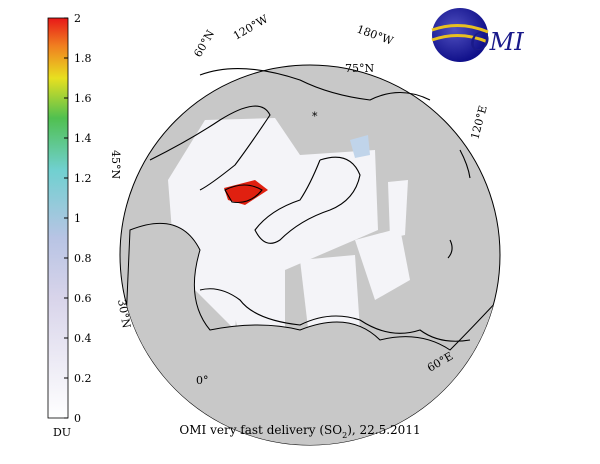 The image size is (600, 464). I want to click on graticule-label: 75°N, so click(359, 68).